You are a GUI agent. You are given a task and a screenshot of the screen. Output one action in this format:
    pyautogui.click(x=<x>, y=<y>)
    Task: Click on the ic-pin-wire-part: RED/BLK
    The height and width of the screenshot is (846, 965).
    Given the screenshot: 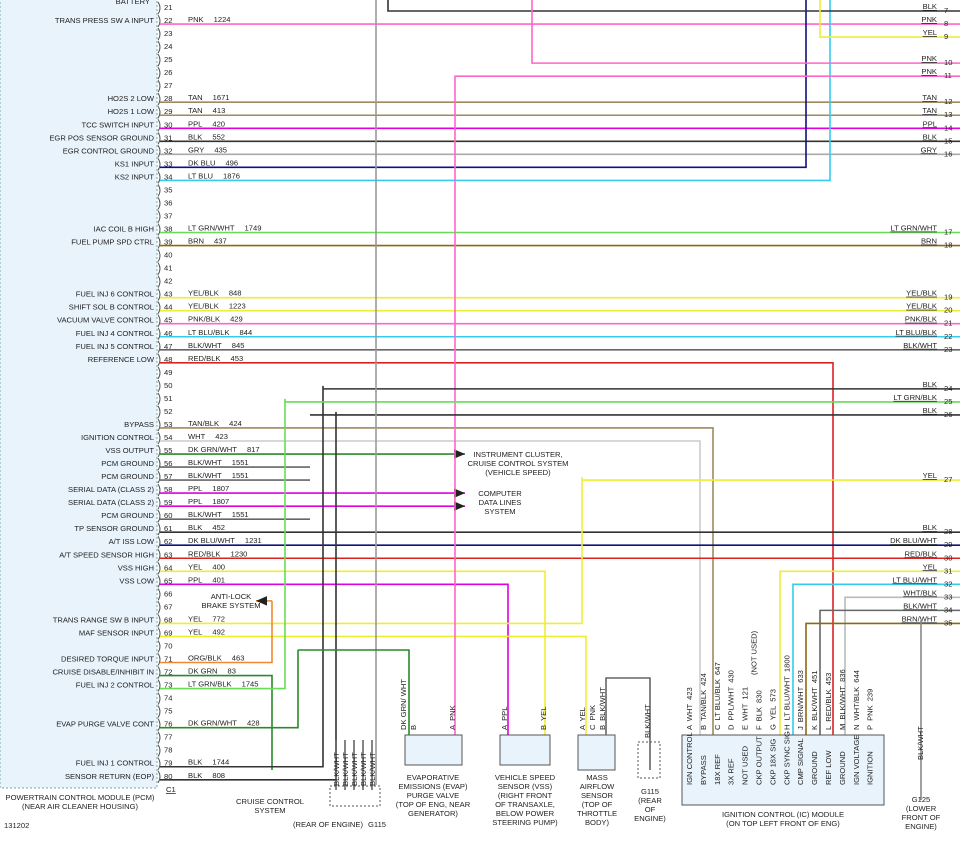 What is the action you would take?
    pyautogui.click(x=828, y=705)
    